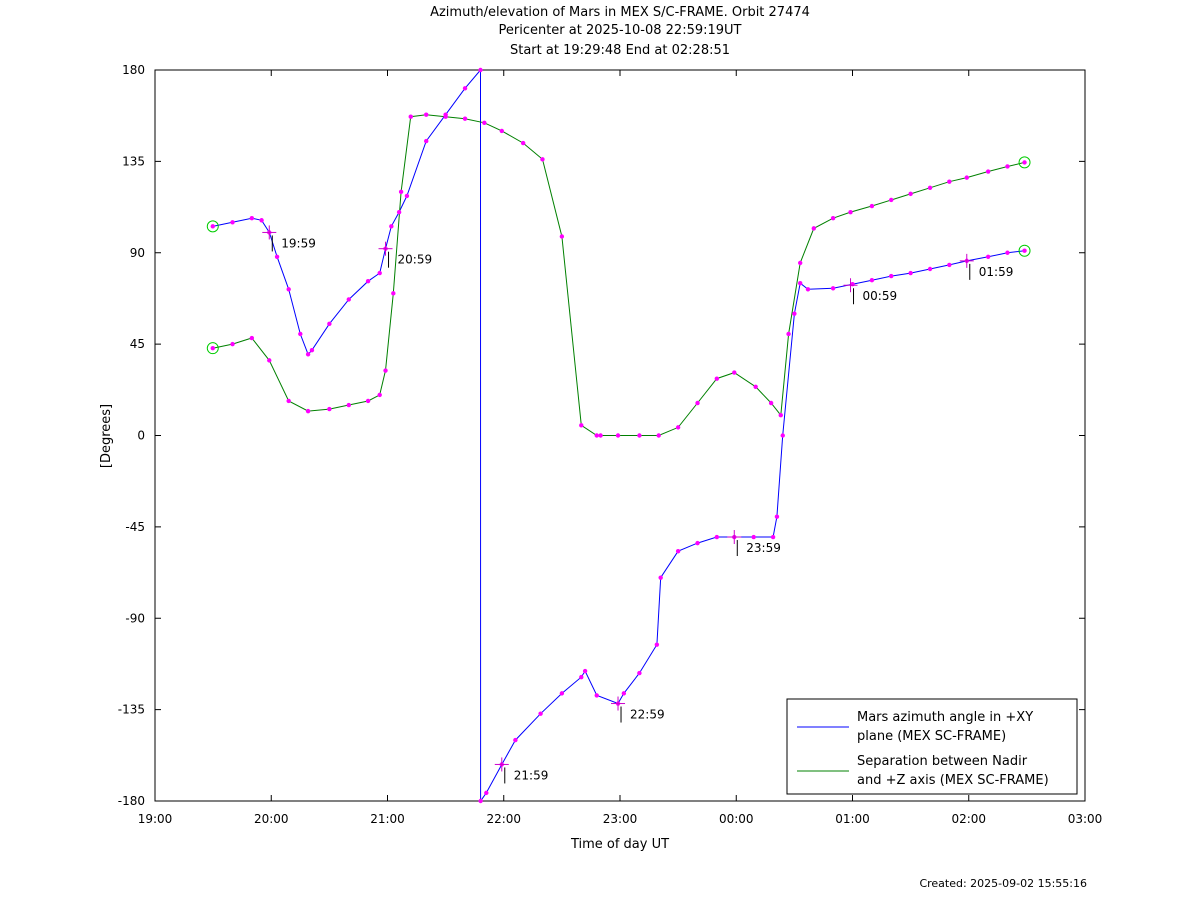 This screenshot has width=1200, height=901. I want to click on hour-label: 19:59, so click(298, 243).